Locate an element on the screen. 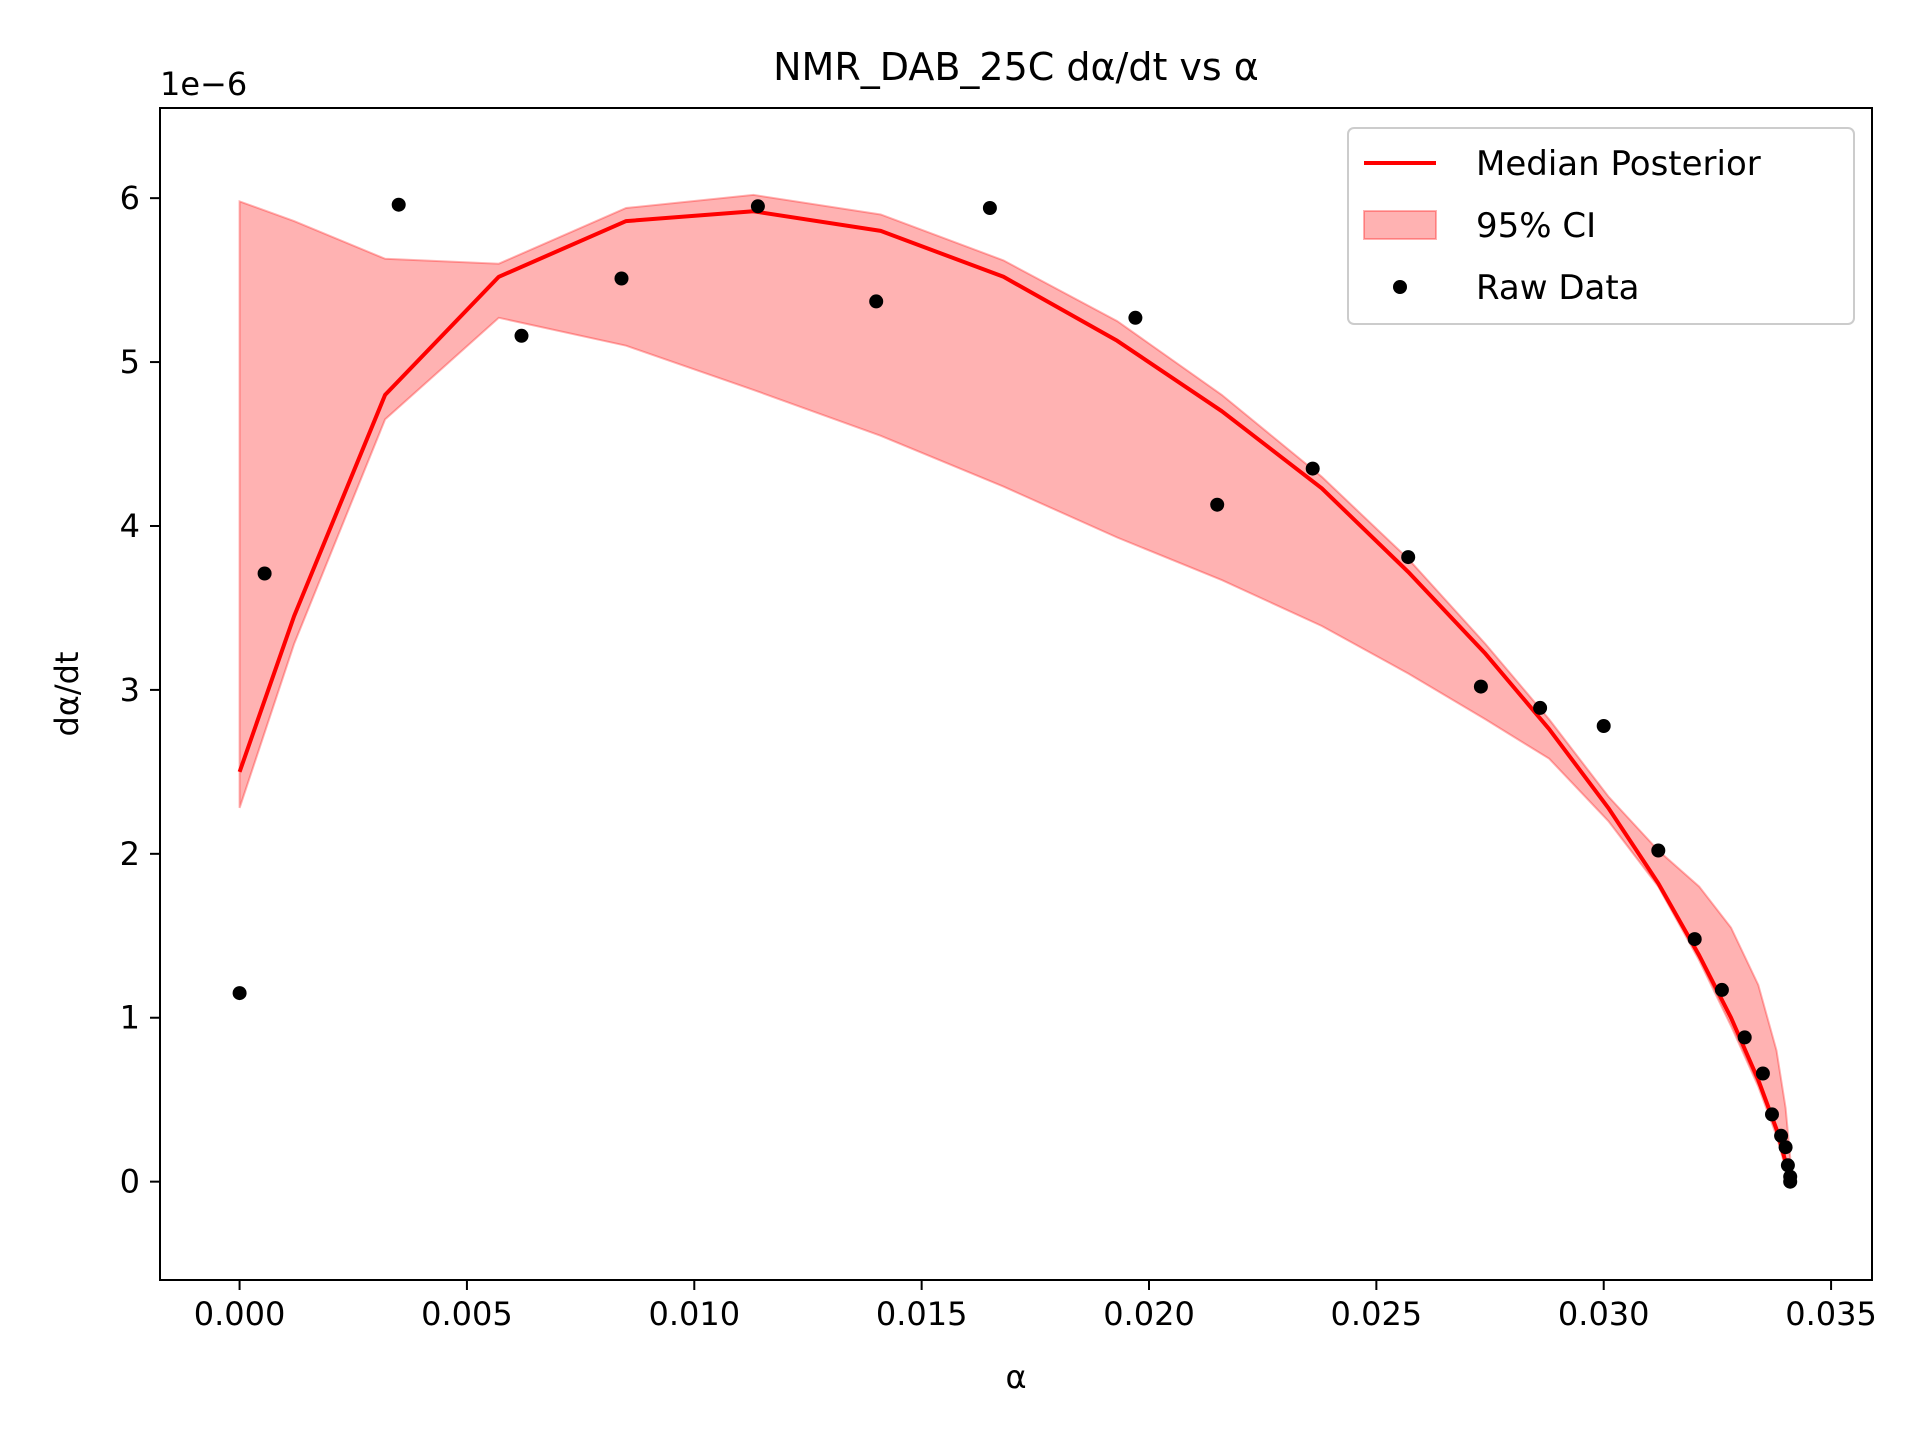  y-tick-label: 2 is located at coordinates (130, 854).